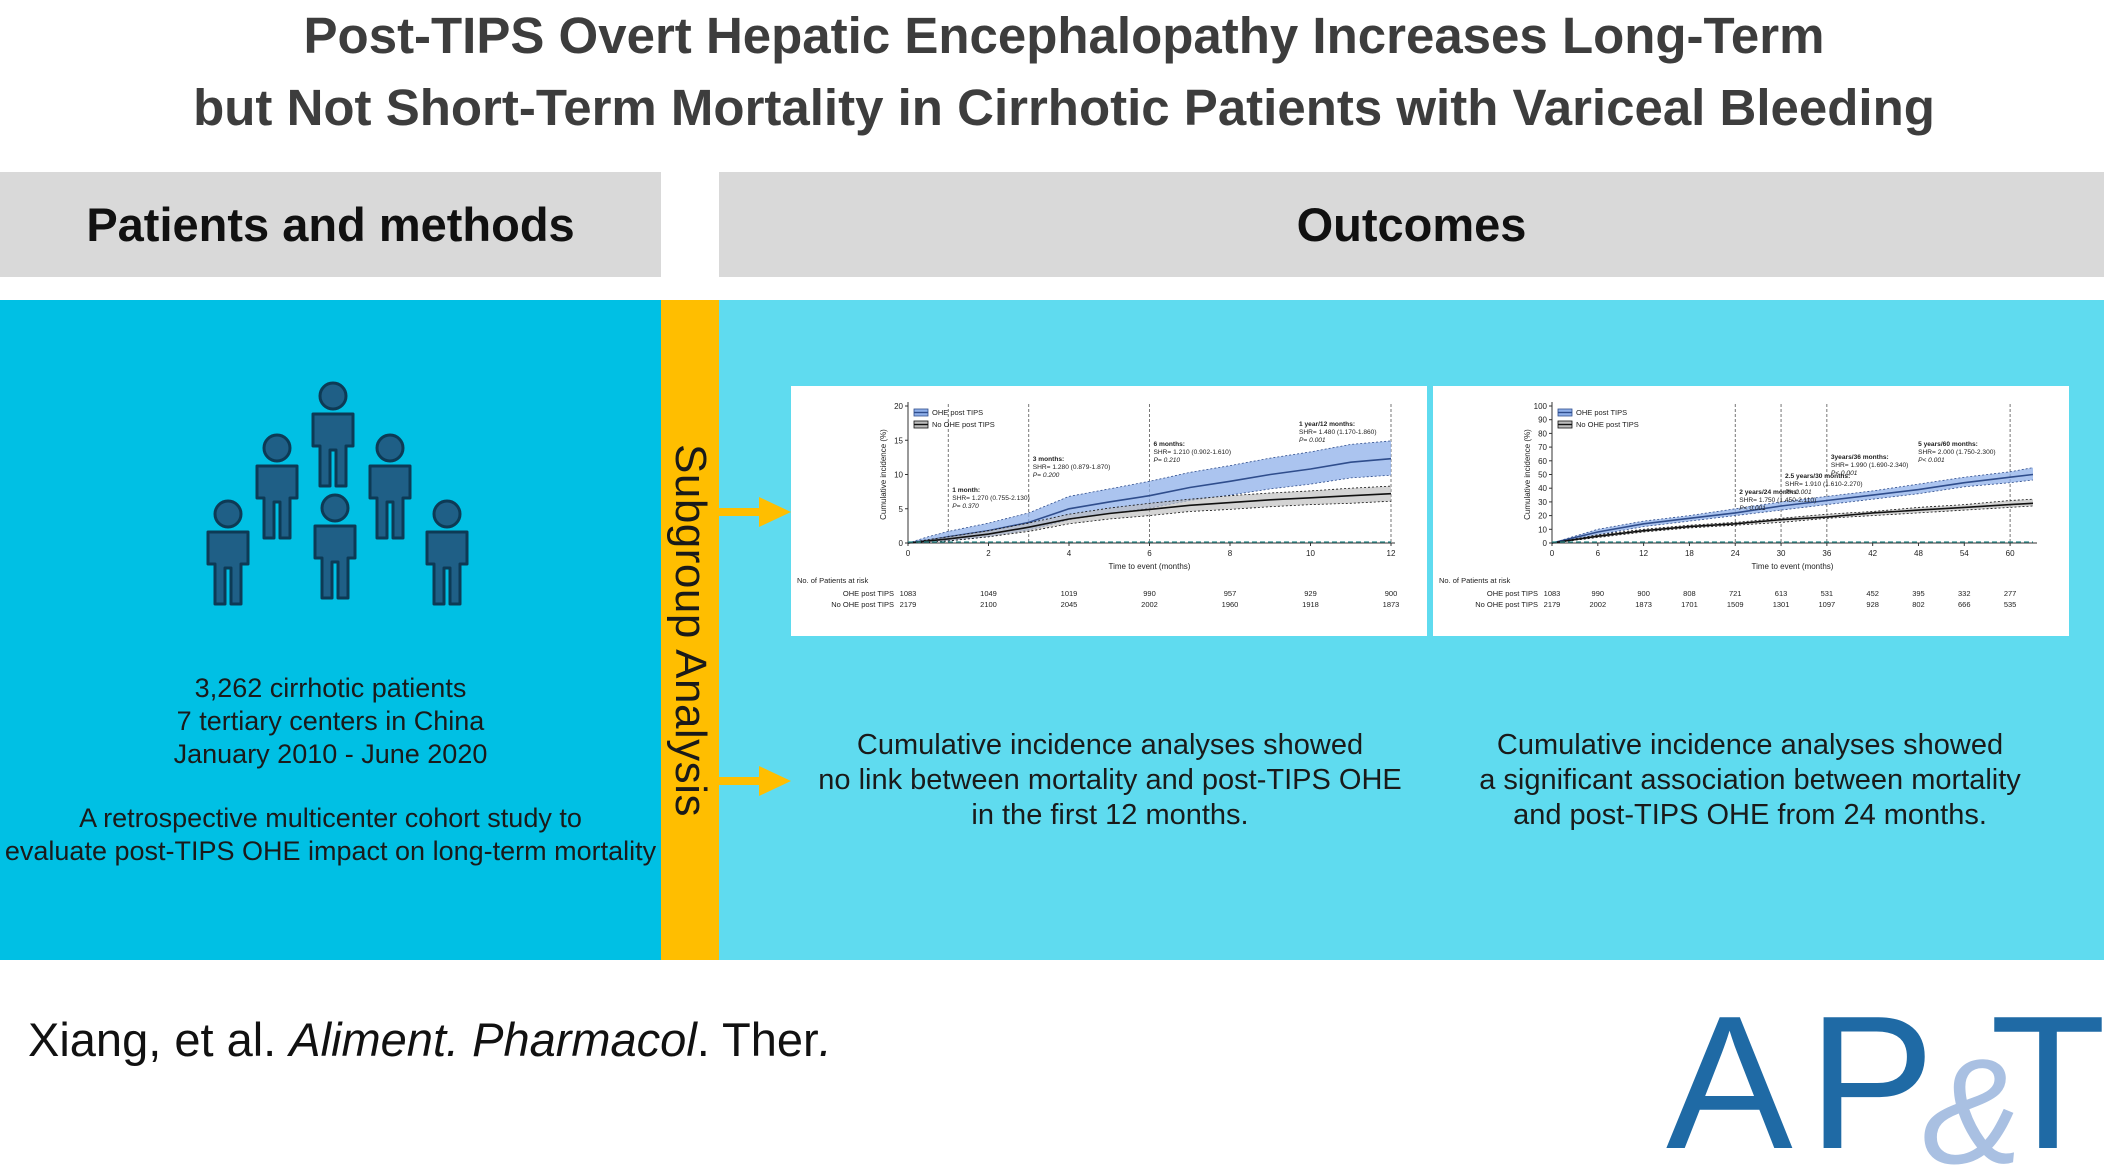  I want to click on chart2-annotation-text: 2.5 years/30 months:, so click(1817, 476).